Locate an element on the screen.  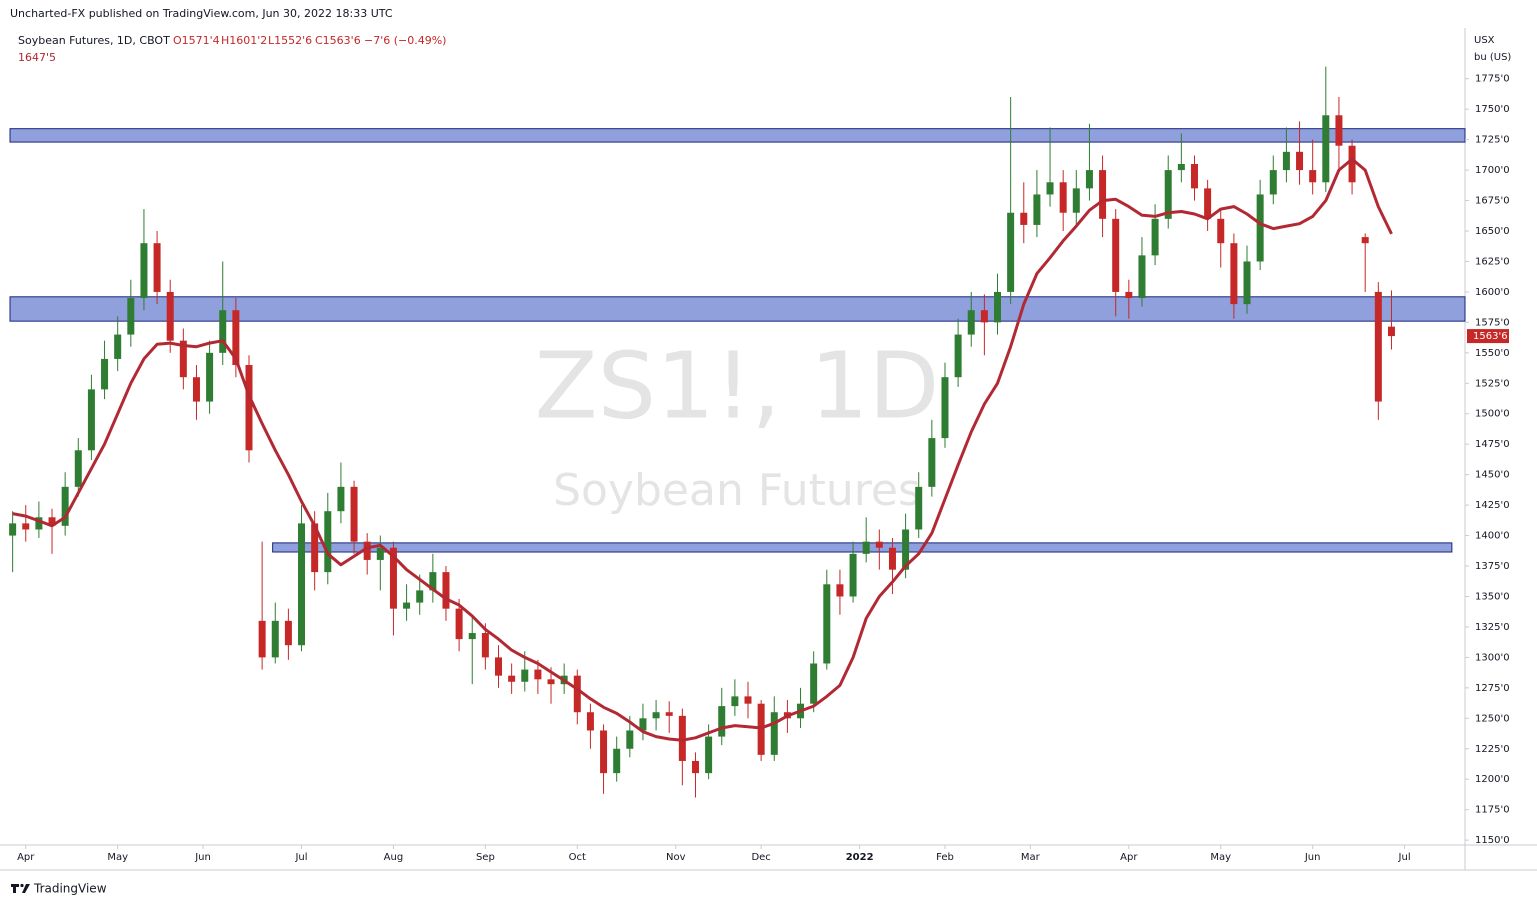
y-unit: bu (US) is located at coordinates (1492, 57).